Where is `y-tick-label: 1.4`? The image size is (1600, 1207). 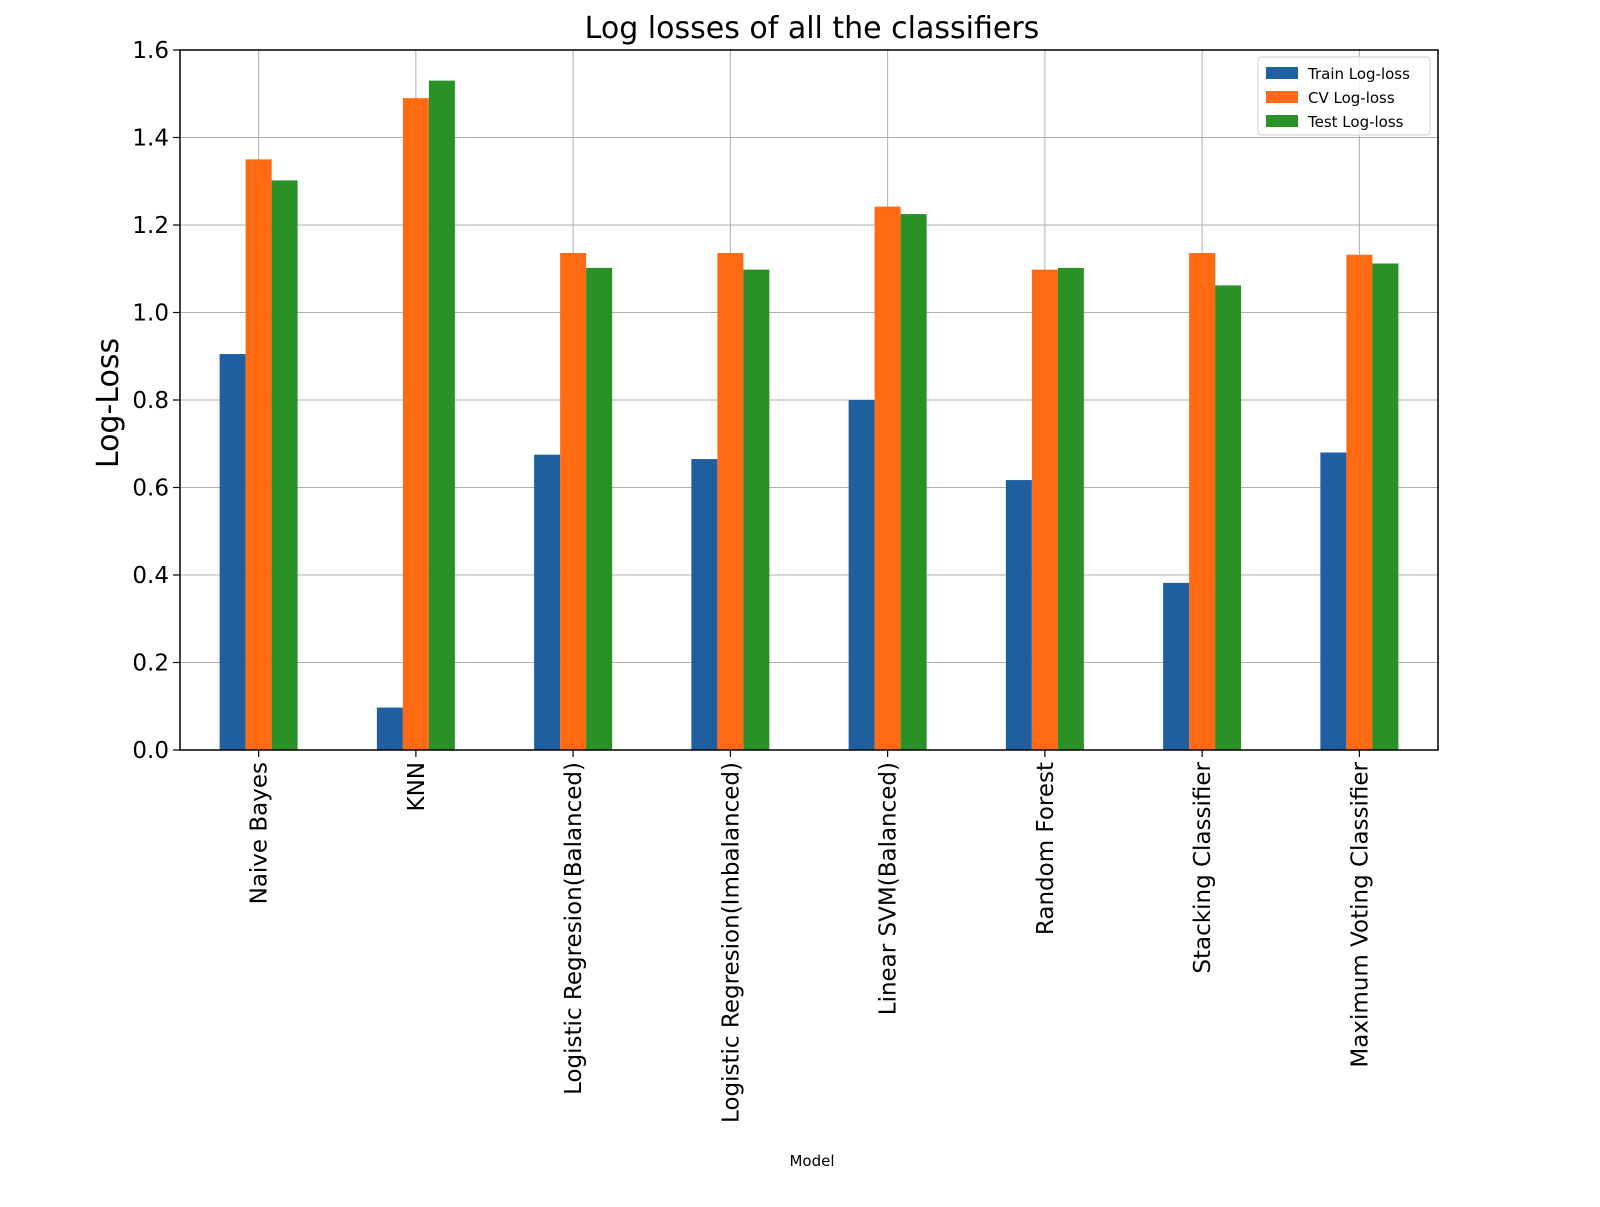
y-tick-label: 1.4 is located at coordinates (150, 139).